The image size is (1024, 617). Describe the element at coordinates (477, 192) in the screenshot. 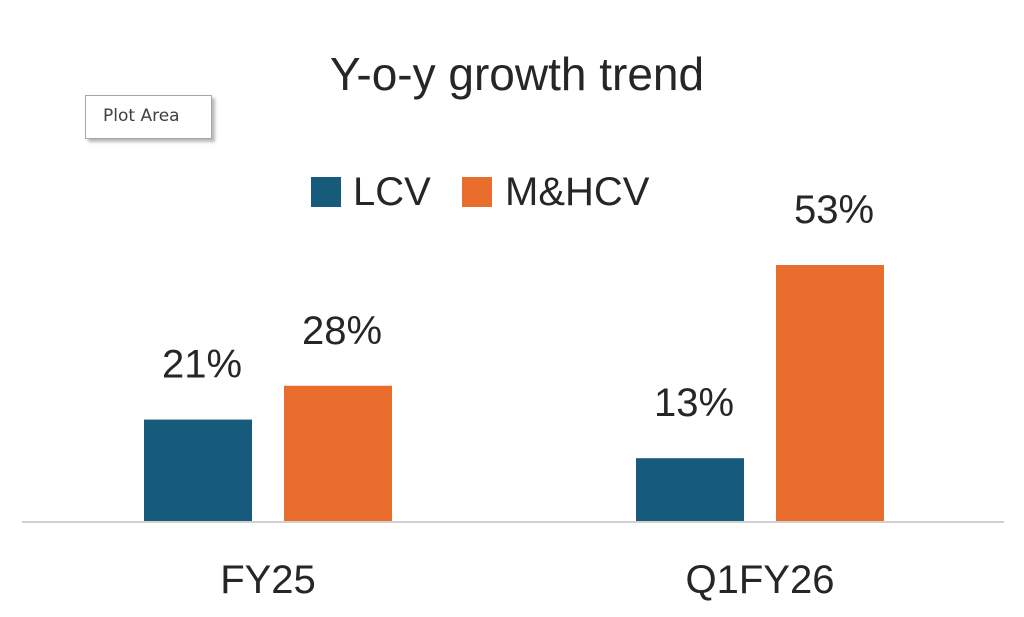

I see `legend-swatch-mhcv` at that location.